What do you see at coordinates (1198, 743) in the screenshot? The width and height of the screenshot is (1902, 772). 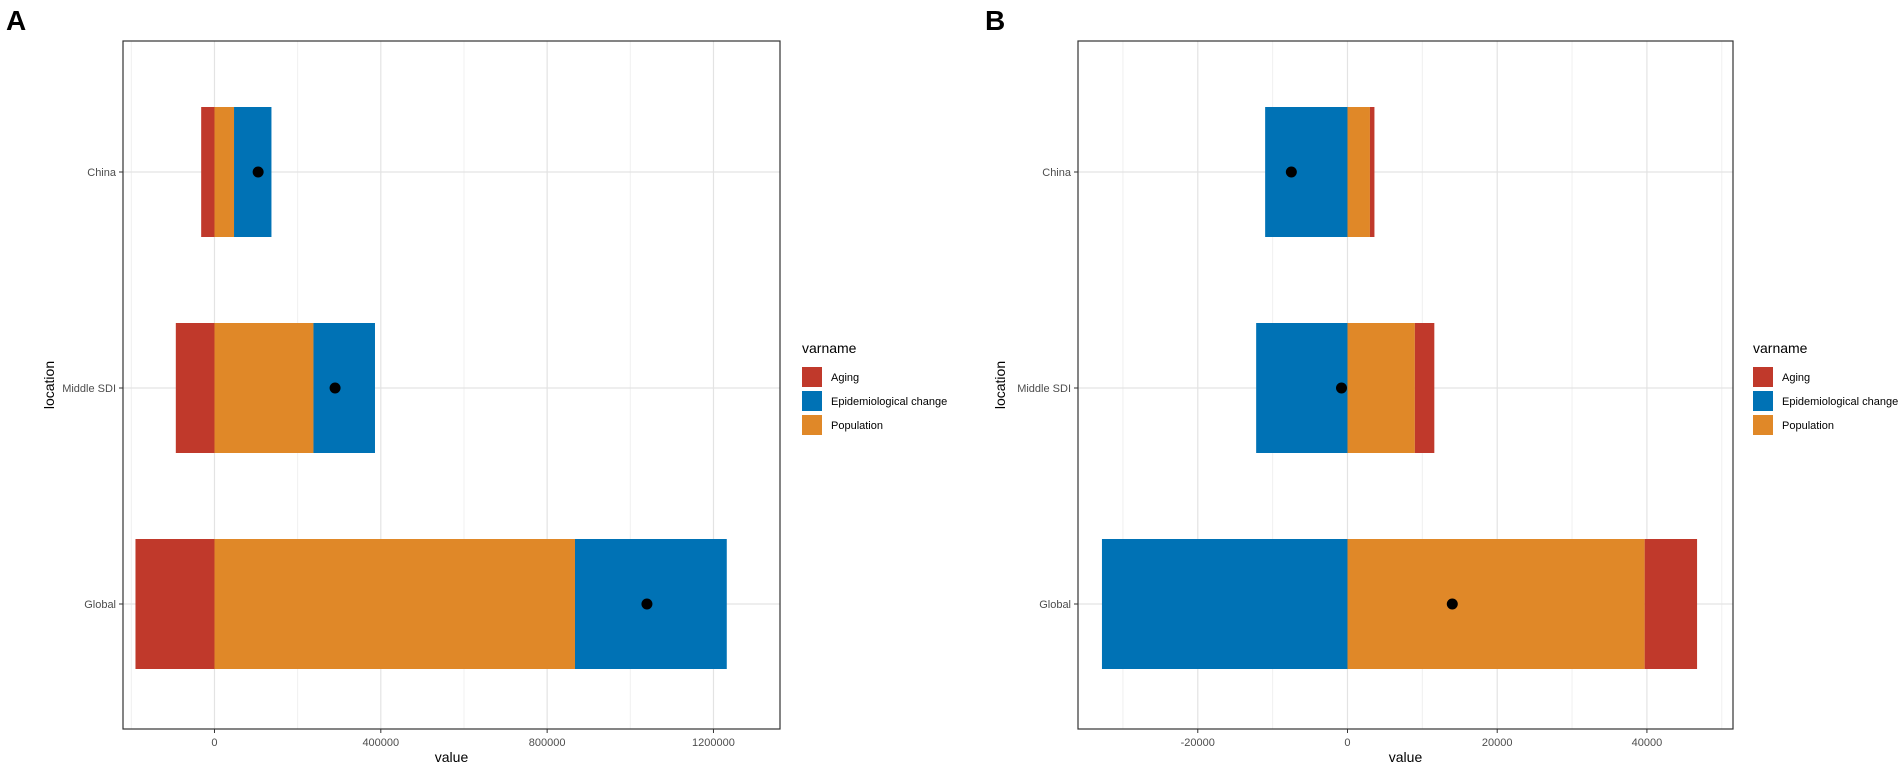 I see `x-tick-label: -20000` at bounding box center [1198, 743].